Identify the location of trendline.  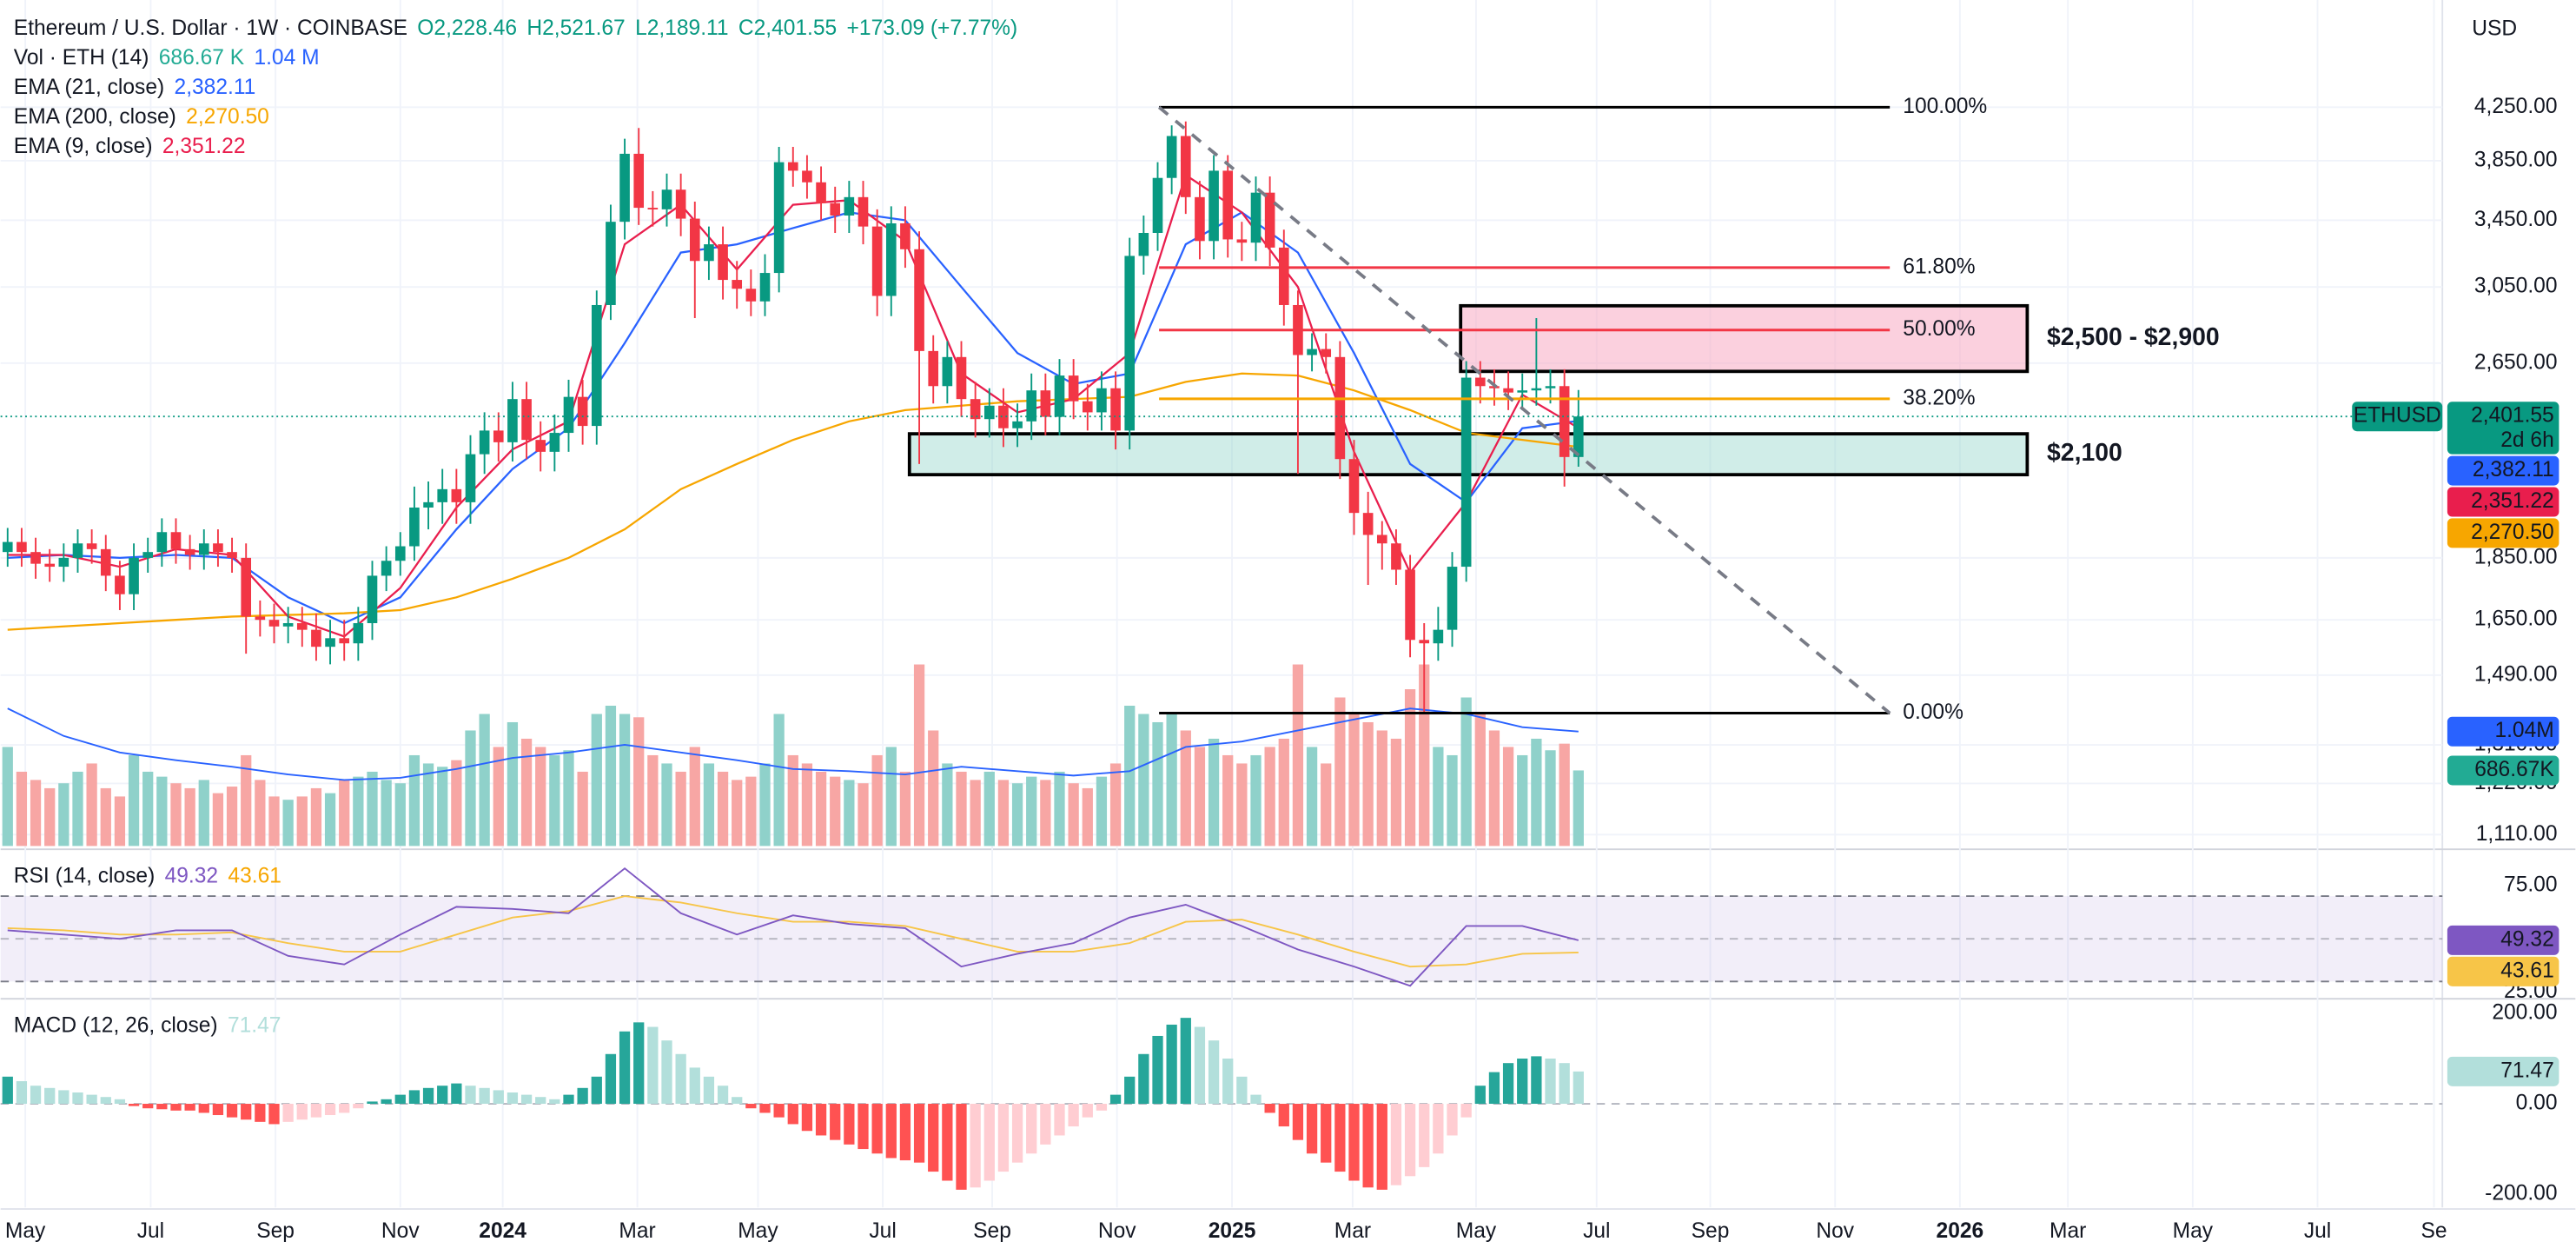
(1524, 409).